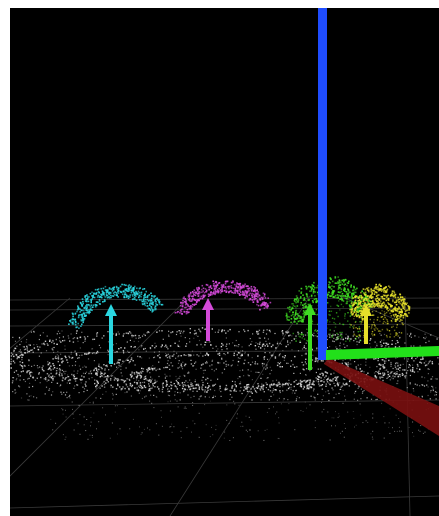  I want to click on x-axis-bar, so click(381, 397).